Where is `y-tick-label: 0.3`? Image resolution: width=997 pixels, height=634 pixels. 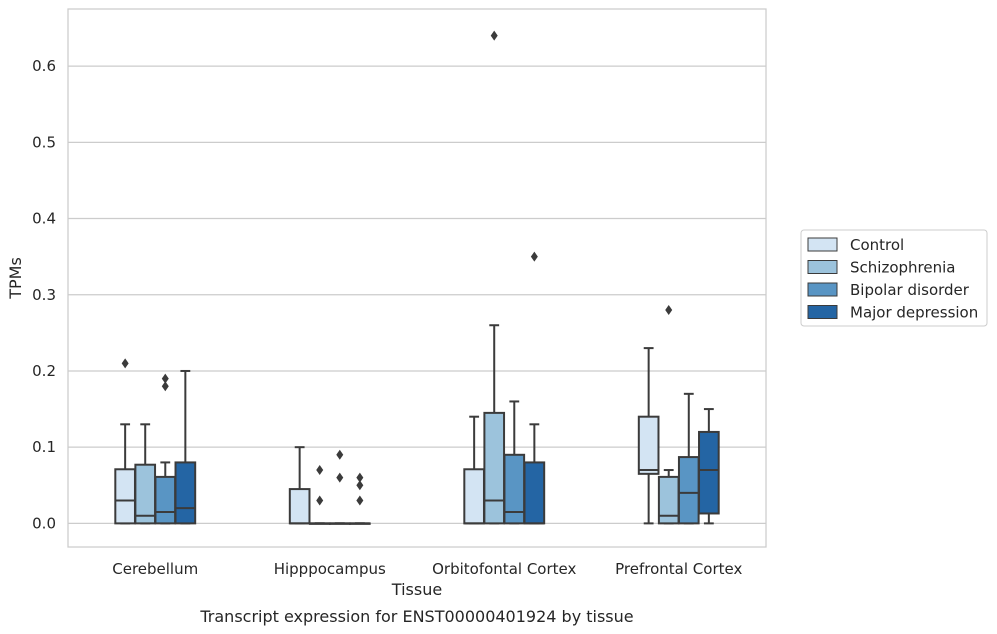 y-tick-label: 0.3 is located at coordinates (44, 295).